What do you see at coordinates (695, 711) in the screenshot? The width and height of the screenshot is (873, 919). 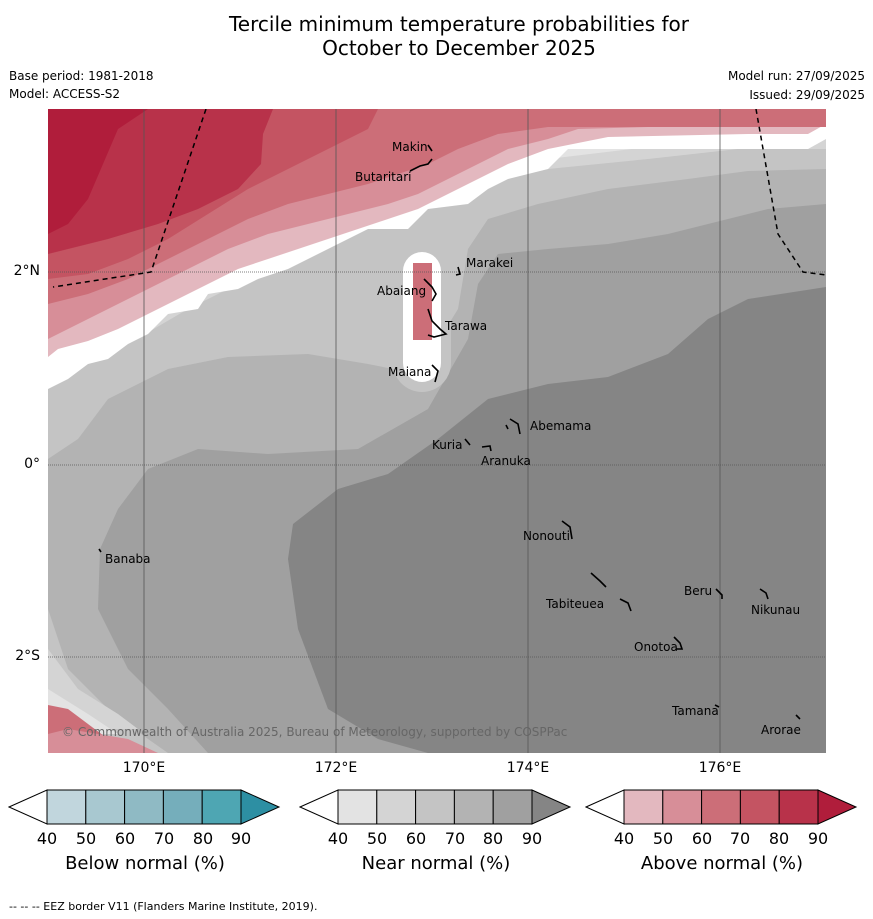 I see `island-label-tamana: Tamana` at bounding box center [695, 711].